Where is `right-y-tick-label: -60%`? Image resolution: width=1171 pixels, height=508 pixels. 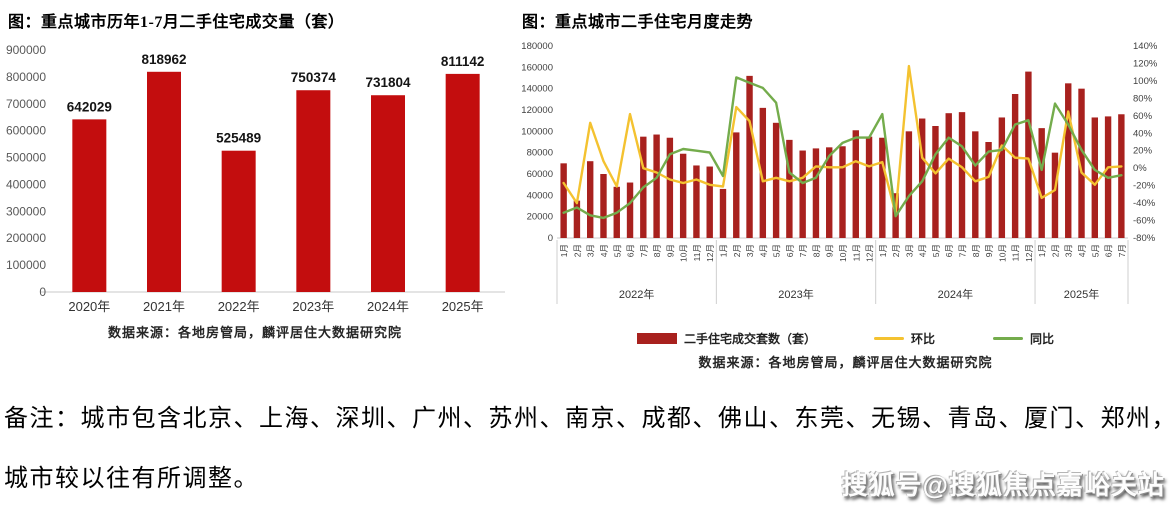
right-y-tick-label: -60% is located at coordinates (1144, 221).